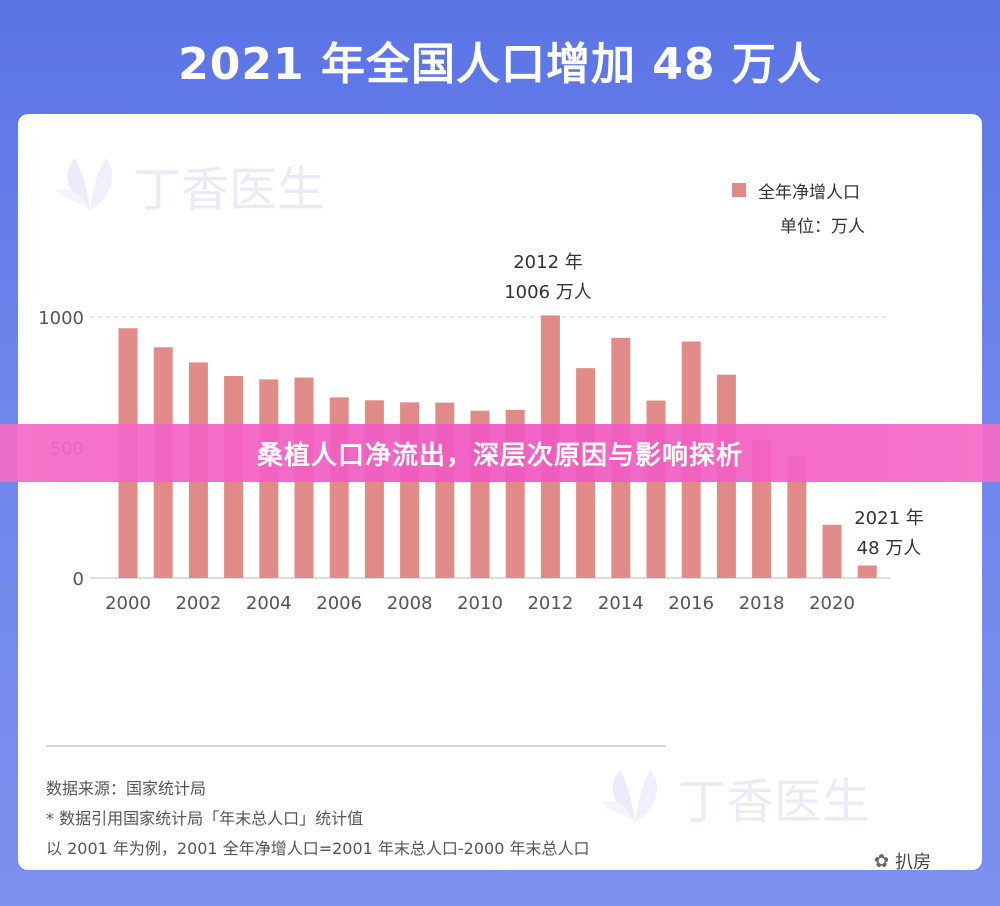 The image size is (1000, 906). Describe the element at coordinates (500, 64) in the screenshot. I see `chart-title: 2021 年全国人口增加 48 万人` at that location.